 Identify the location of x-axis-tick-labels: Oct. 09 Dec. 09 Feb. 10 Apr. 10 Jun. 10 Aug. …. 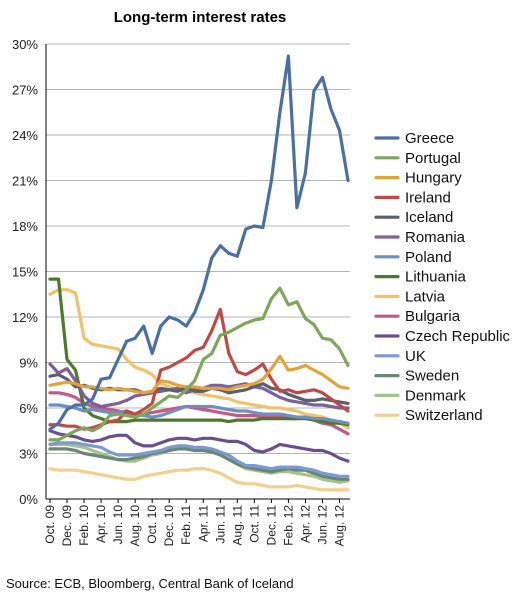
(194, 522).